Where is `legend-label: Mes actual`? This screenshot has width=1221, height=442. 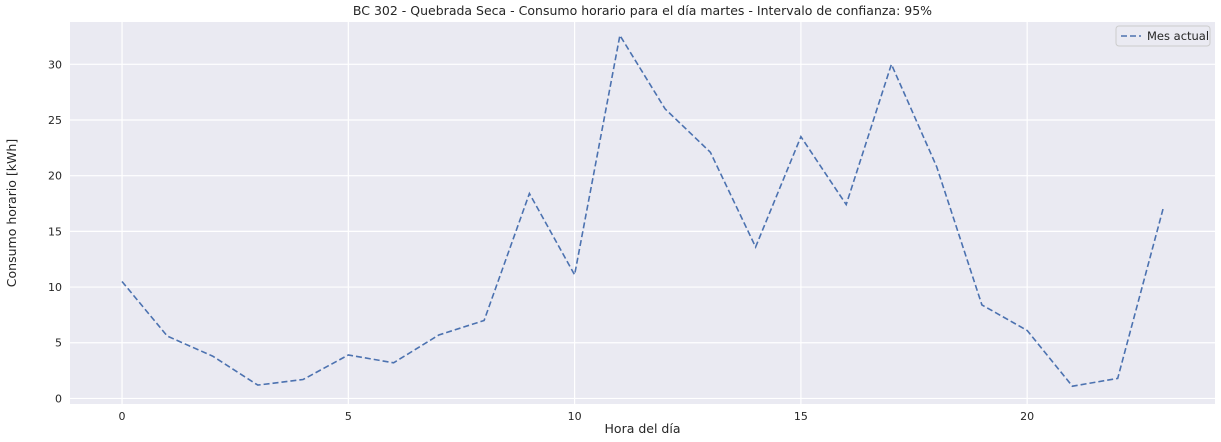 legend-label: Mes actual is located at coordinates (1178, 36).